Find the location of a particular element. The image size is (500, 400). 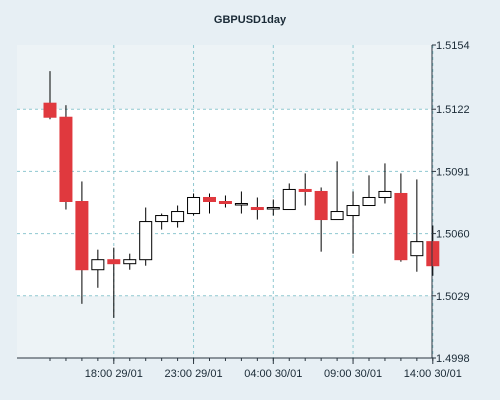

plot-band-bottom is located at coordinates (224, 326).